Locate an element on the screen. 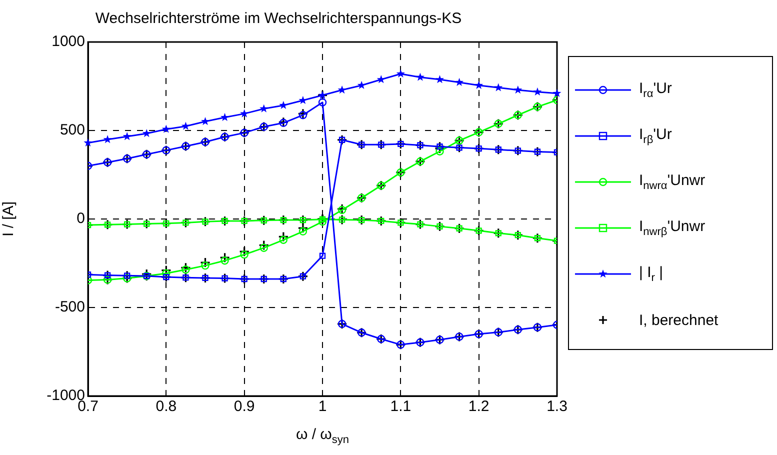  legend-label: I$_{nwrα}$'Unwr is located at coordinates (672, 182).